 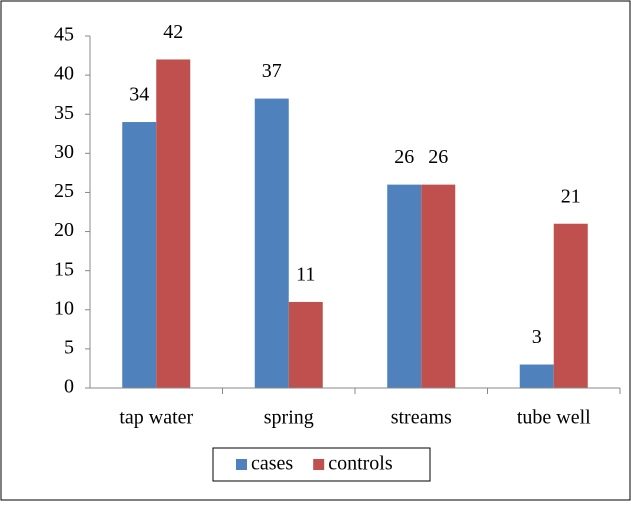 What do you see at coordinates (571, 196) in the screenshot?
I see `data-label: 21` at bounding box center [571, 196].